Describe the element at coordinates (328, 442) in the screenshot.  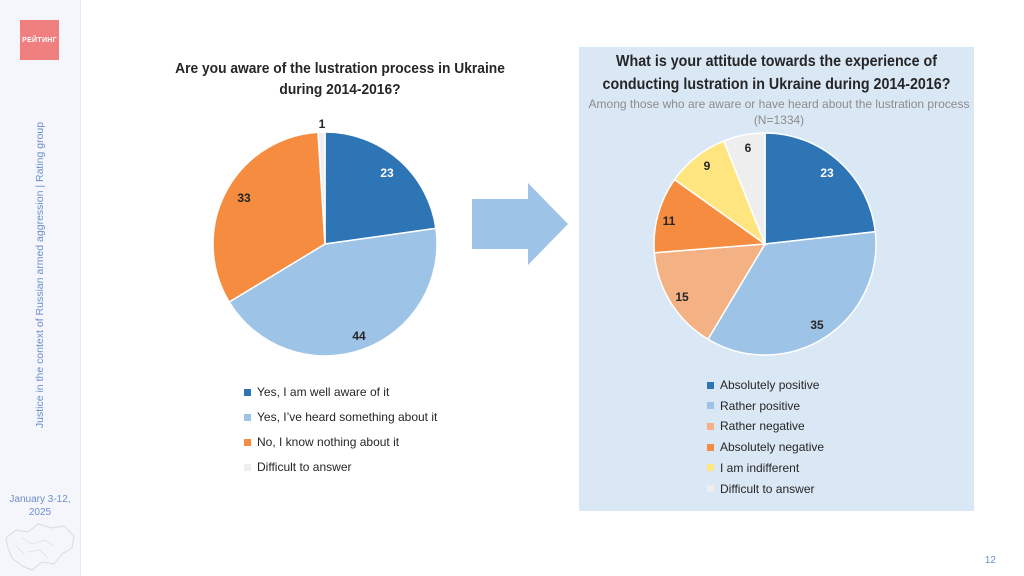
I see `legend-label: No, I know nothing about it` at that location.